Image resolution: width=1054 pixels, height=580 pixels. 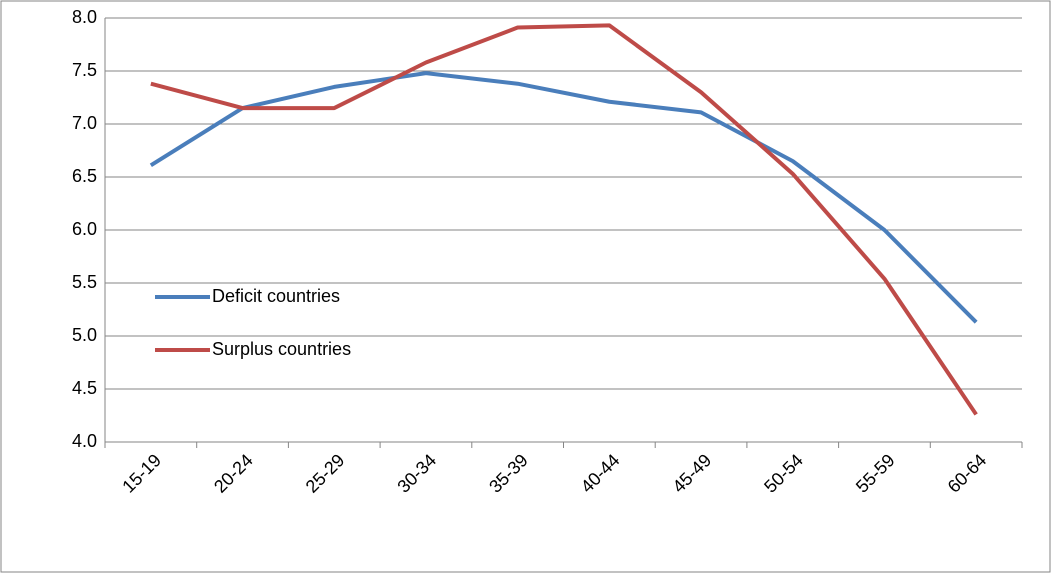 What do you see at coordinates (84, 441) in the screenshot?
I see `y-tick-label: 4.0` at bounding box center [84, 441].